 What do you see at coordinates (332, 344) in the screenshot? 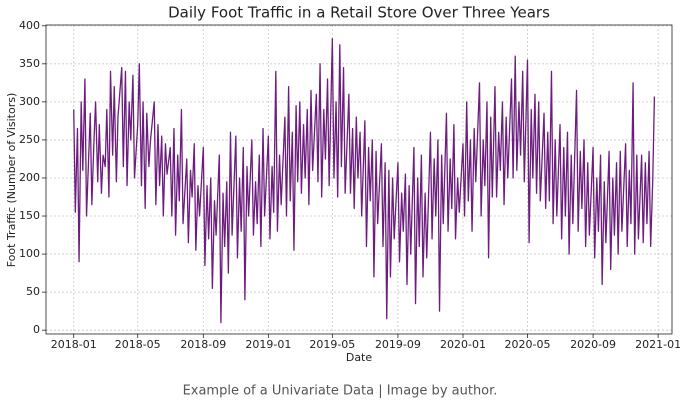
I see `x-tick-label: 2019-05` at bounding box center [332, 344].